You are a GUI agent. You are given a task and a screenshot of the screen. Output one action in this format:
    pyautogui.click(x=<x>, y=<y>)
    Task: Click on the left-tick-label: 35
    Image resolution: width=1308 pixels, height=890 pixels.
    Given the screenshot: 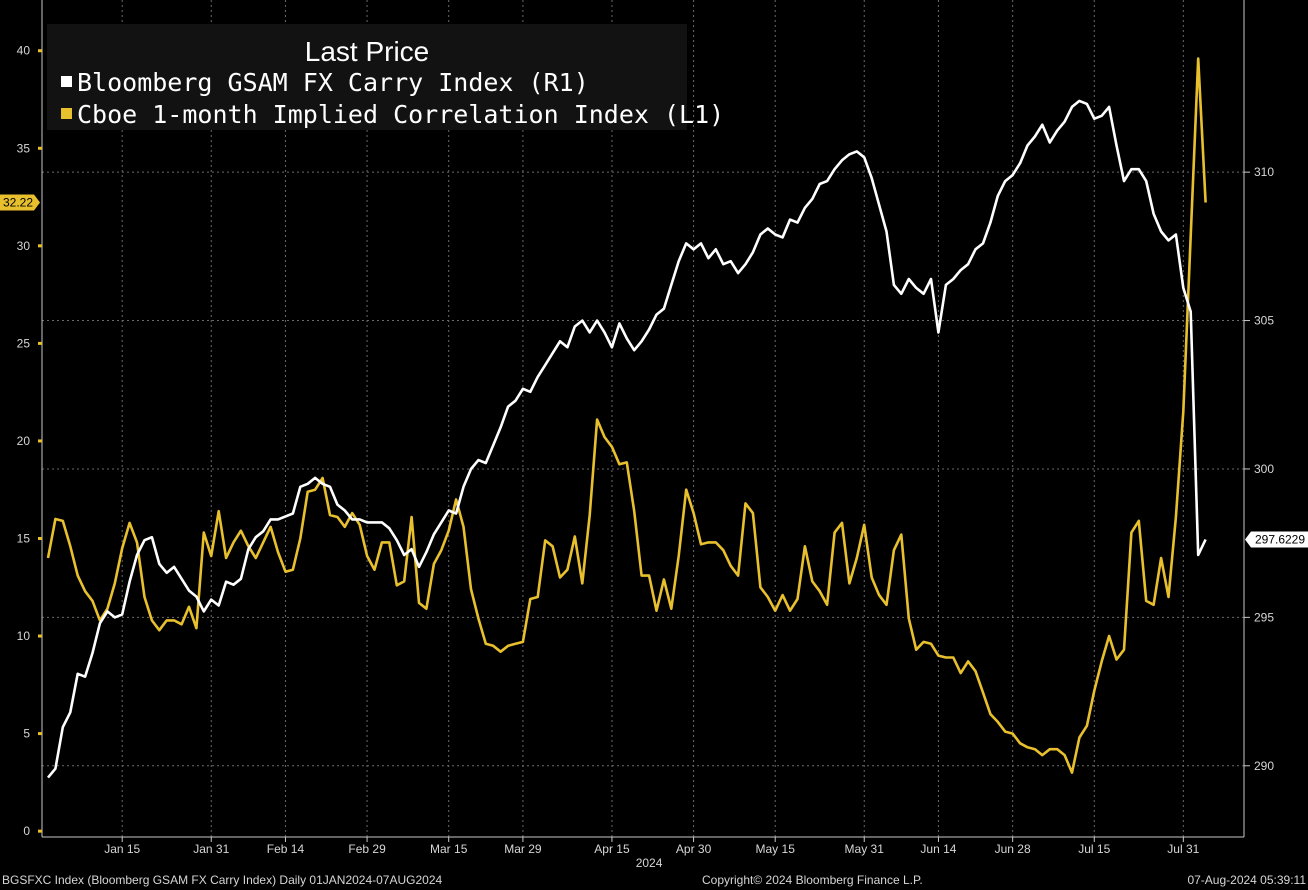 What is the action you would take?
    pyautogui.click(x=24, y=148)
    